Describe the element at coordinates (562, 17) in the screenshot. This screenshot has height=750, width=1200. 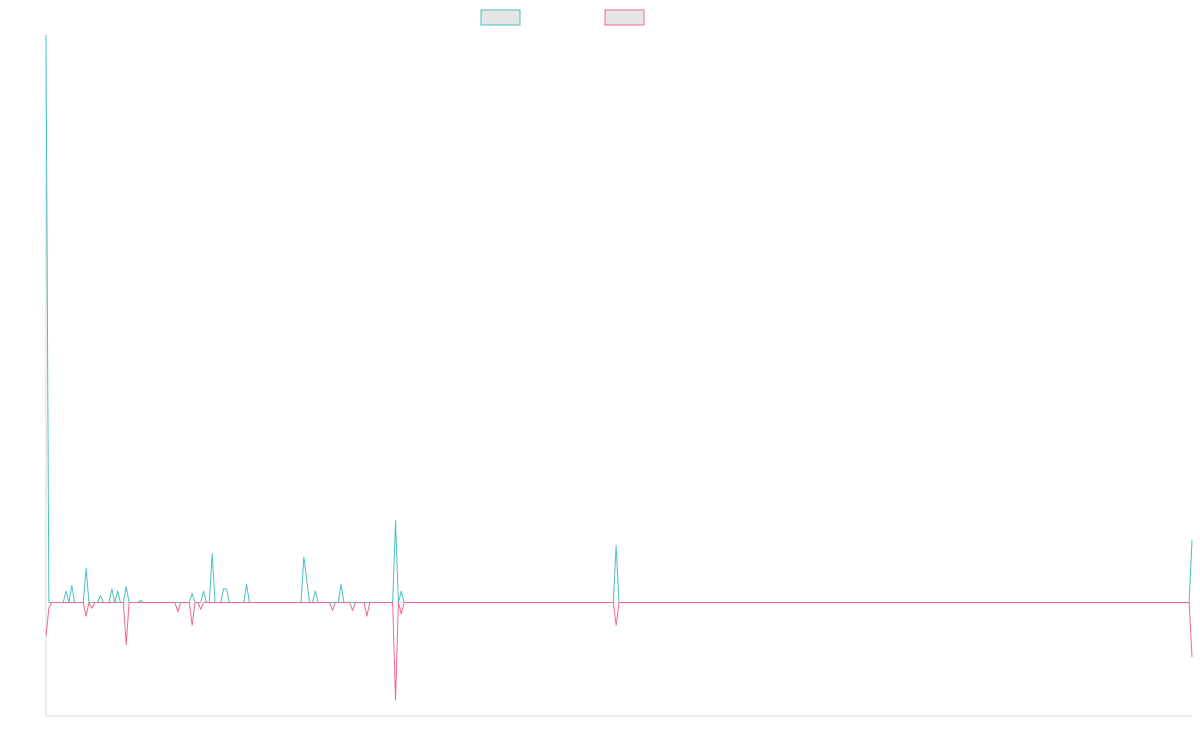
I see `legend` at that location.